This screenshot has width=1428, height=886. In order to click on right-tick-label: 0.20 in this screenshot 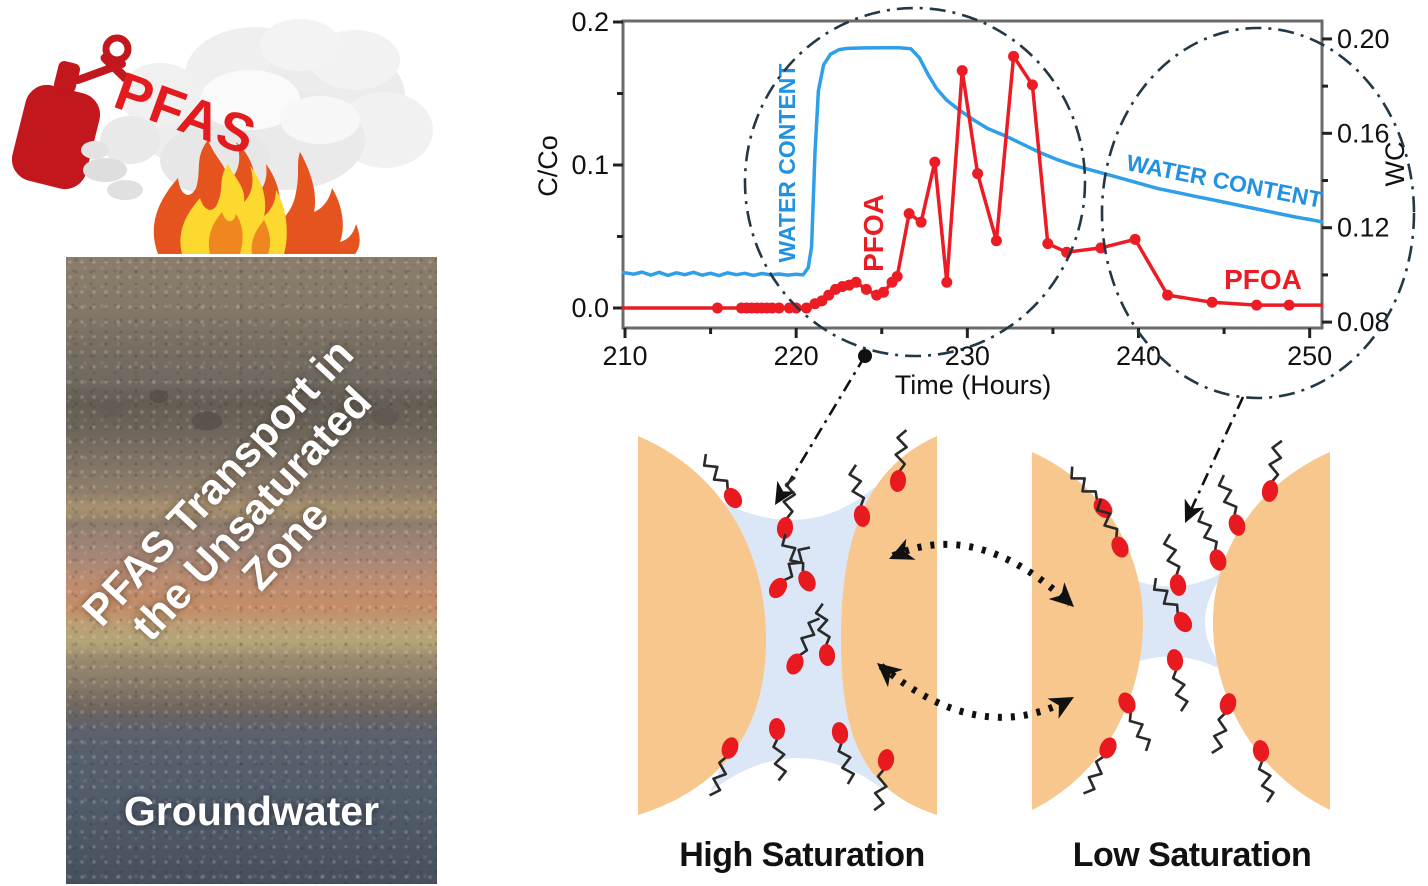, I will do `click(1363, 39)`.